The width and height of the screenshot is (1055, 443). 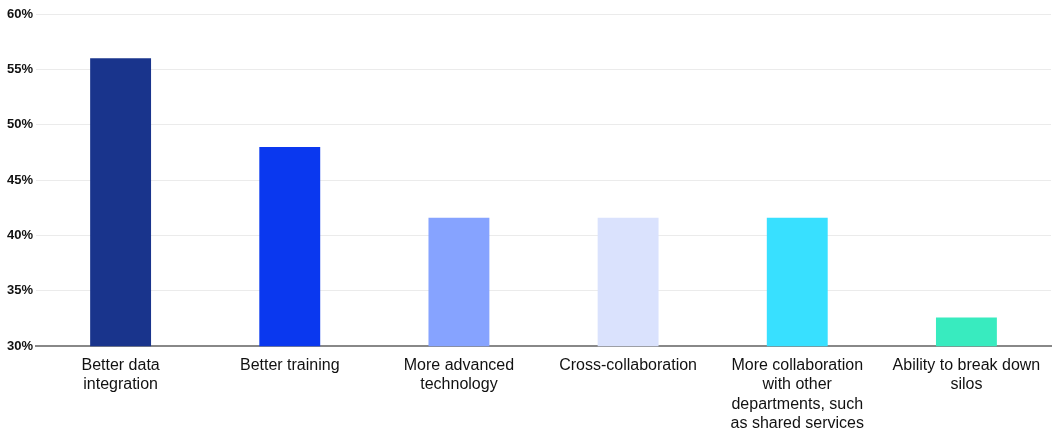 I want to click on y-tick-label: 30%, so click(x=20, y=345).